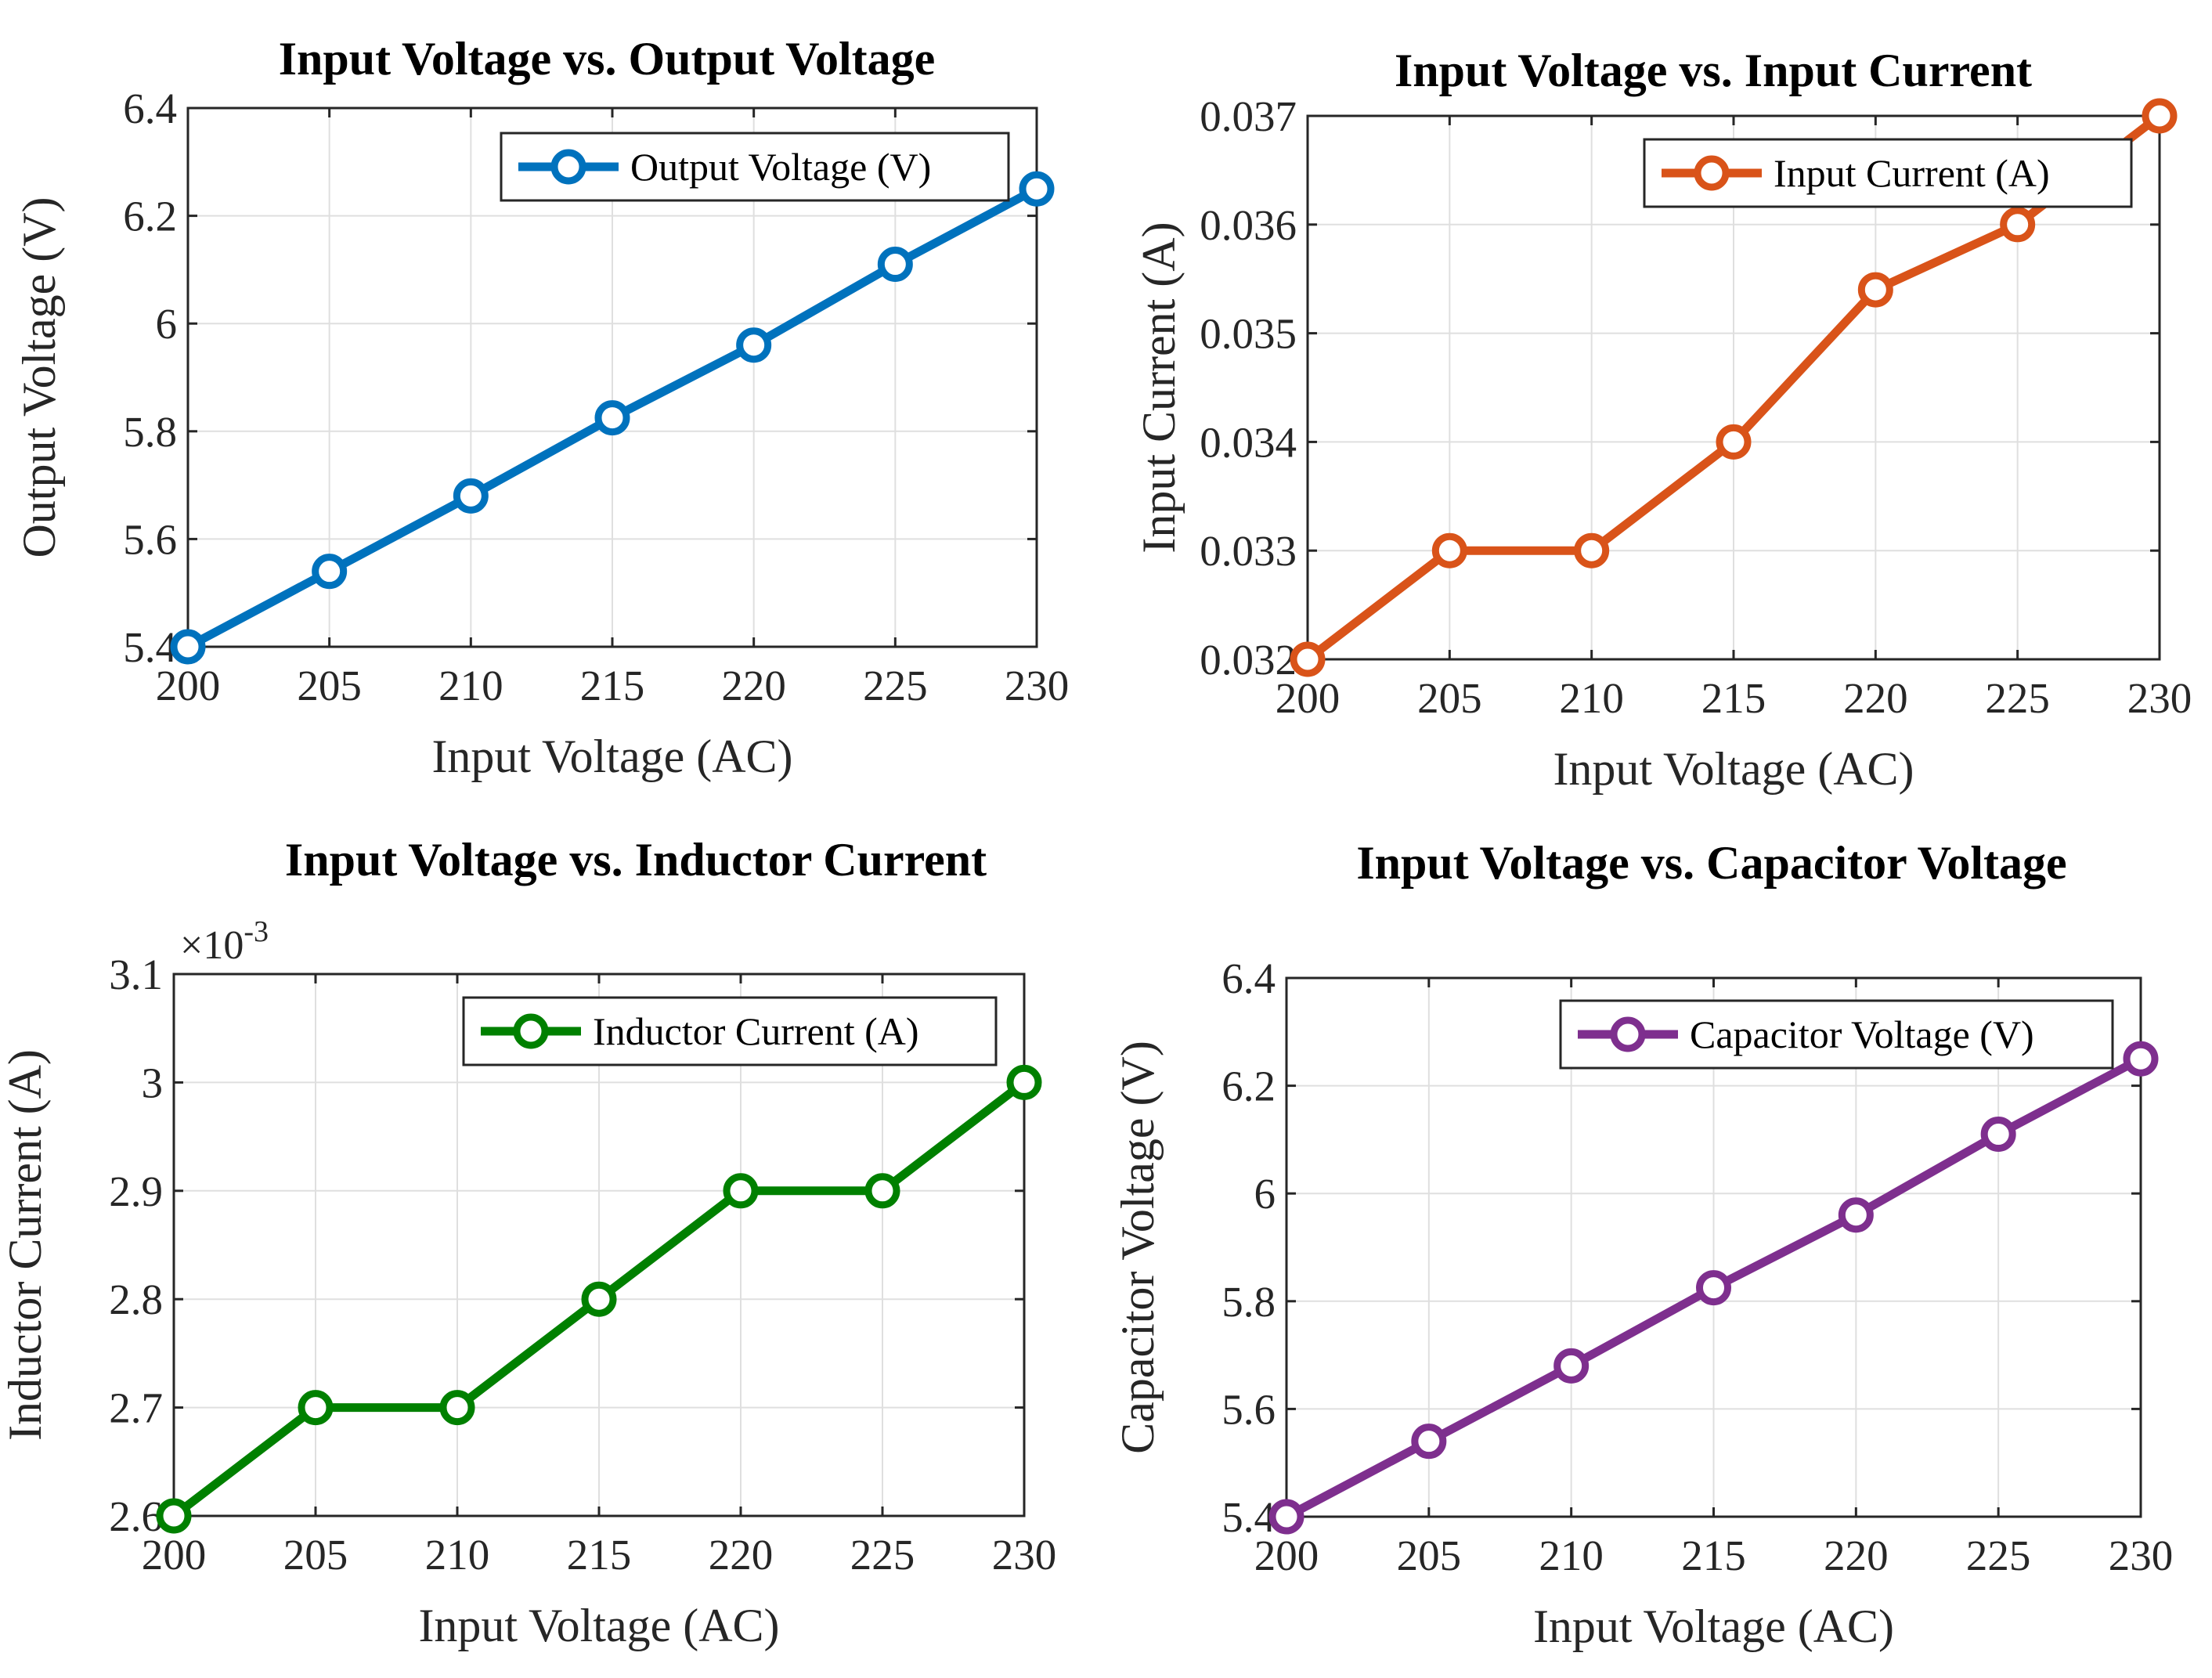 The image size is (2212, 1678). Describe the element at coordinates (607, 59) in the screenshot. I see `chart-title: Input Voltage vs. Output Voltage` at that location.